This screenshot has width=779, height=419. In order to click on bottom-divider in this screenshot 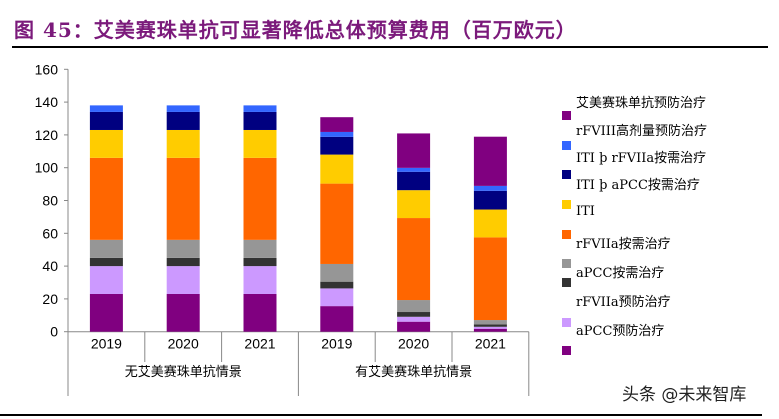, I will do `click(381, 415)`.